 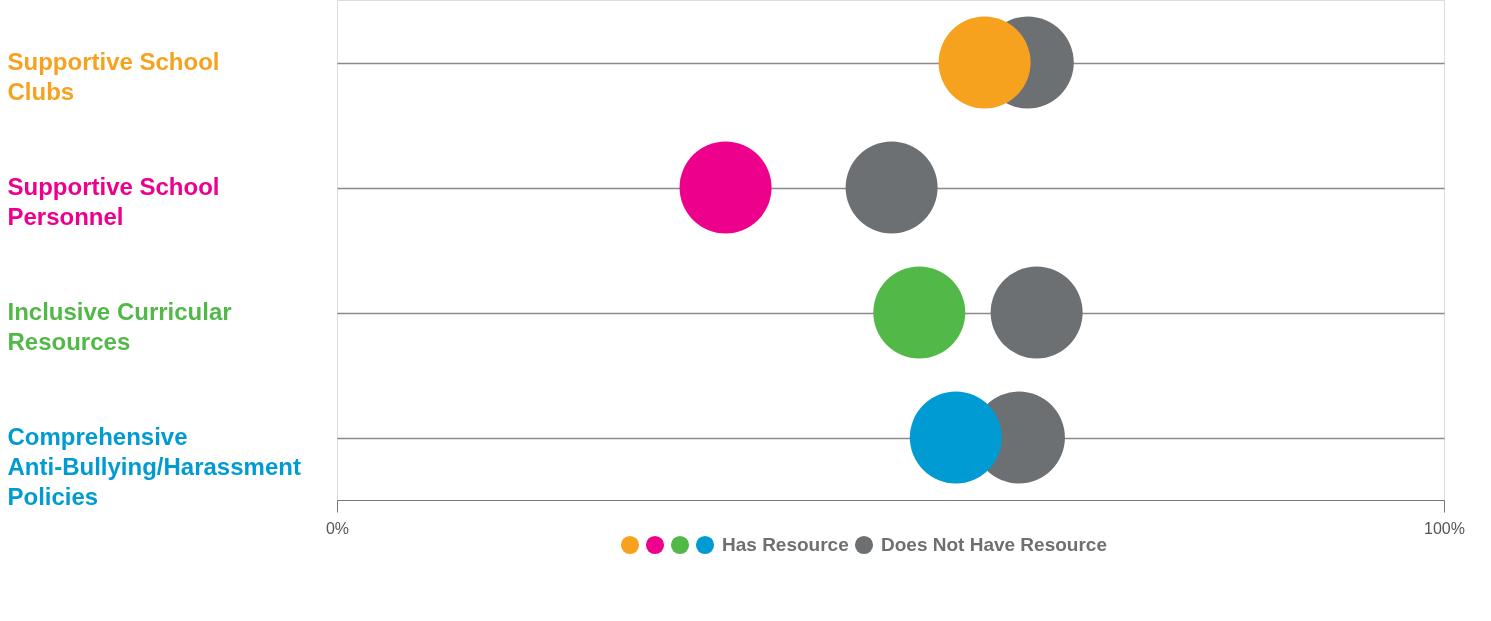 I want to click on x-tick-label: 0%, so click(x=337, y=528).